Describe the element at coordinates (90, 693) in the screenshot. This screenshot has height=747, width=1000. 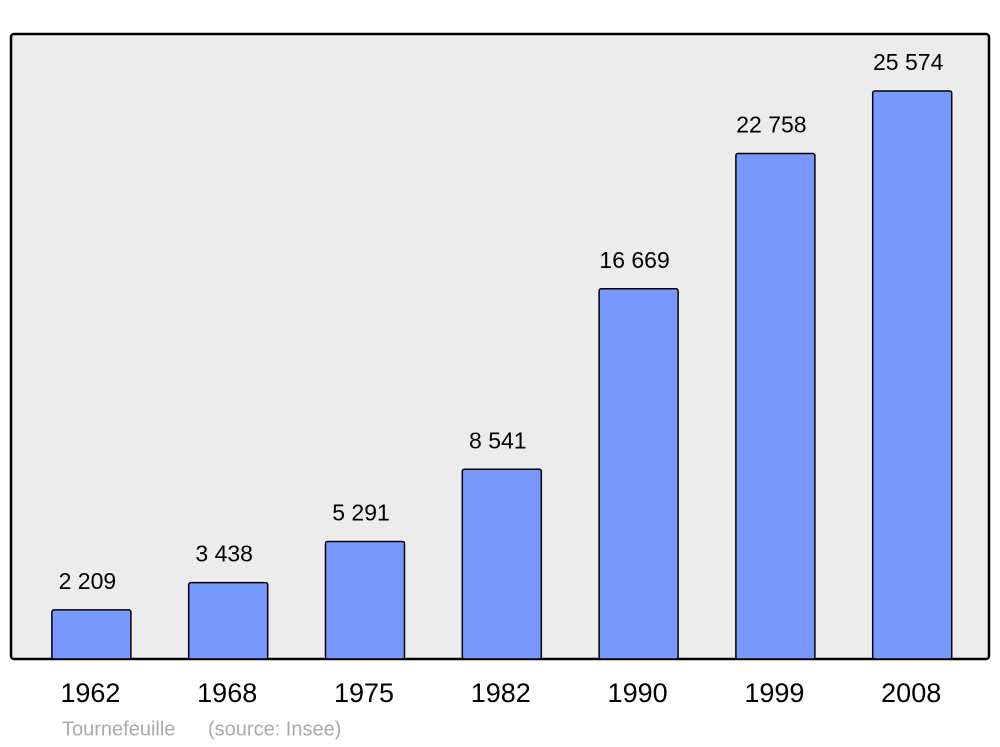
I see `x-tick-label: 1962` at that location.